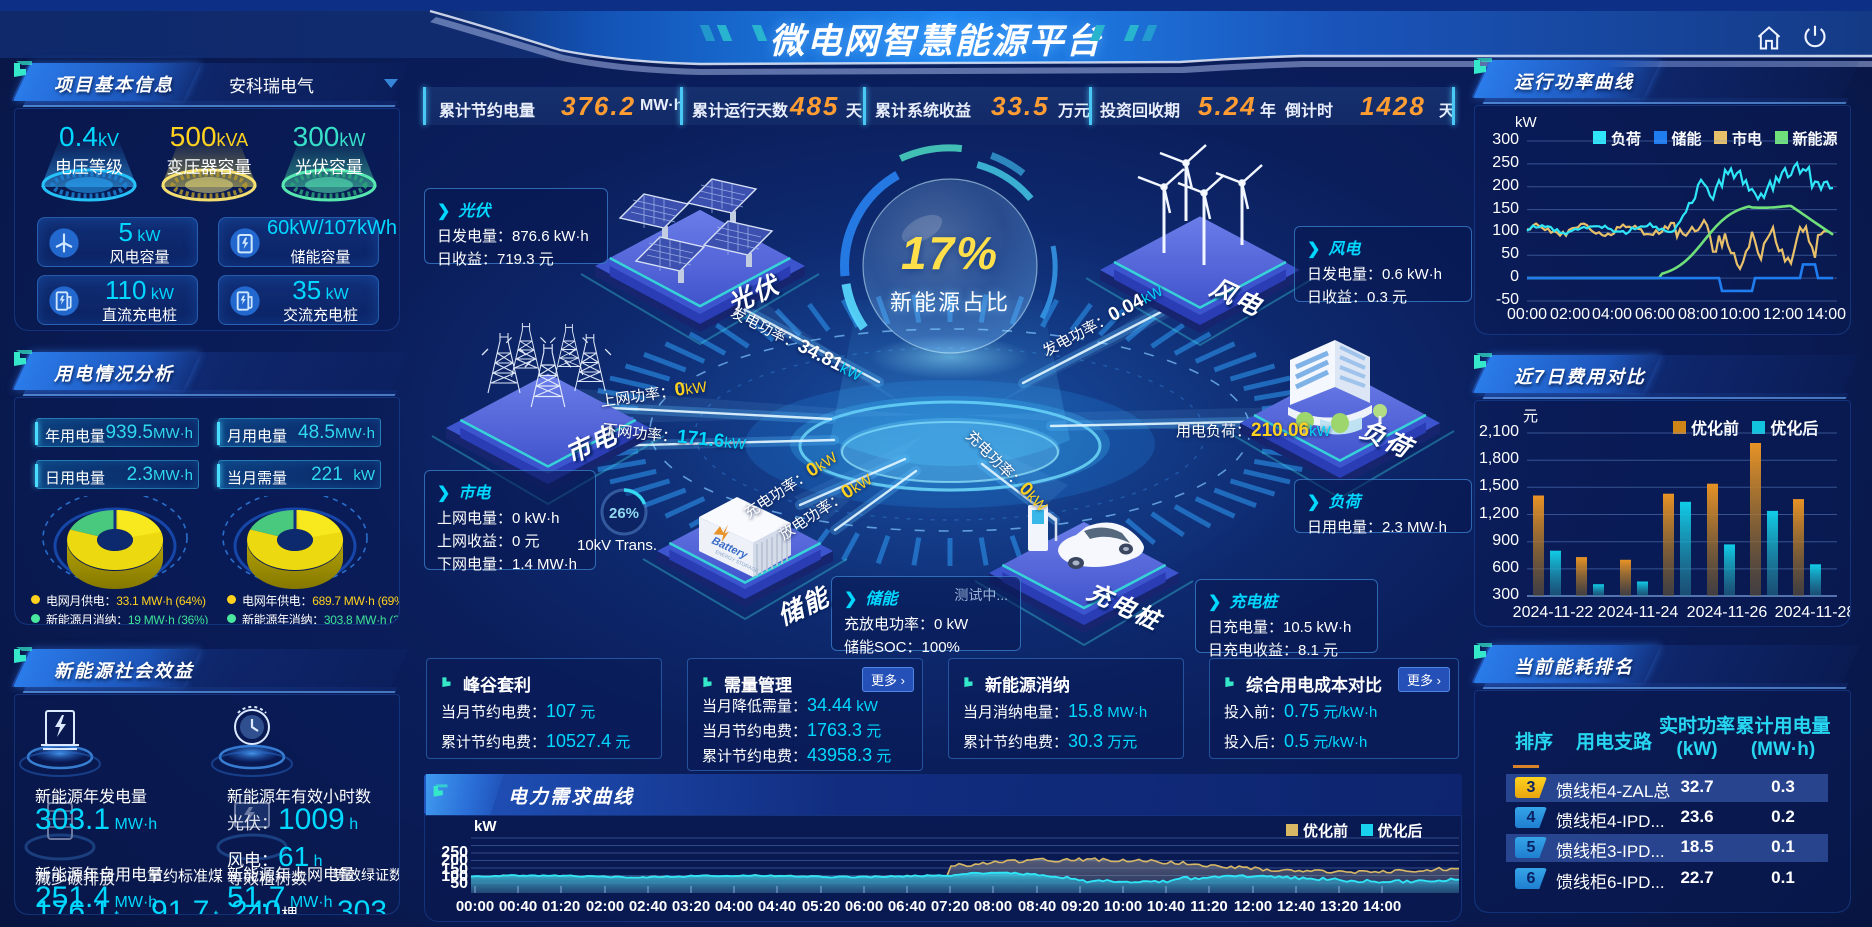  I want to click on svg-text: 26%, so click(624, 513).